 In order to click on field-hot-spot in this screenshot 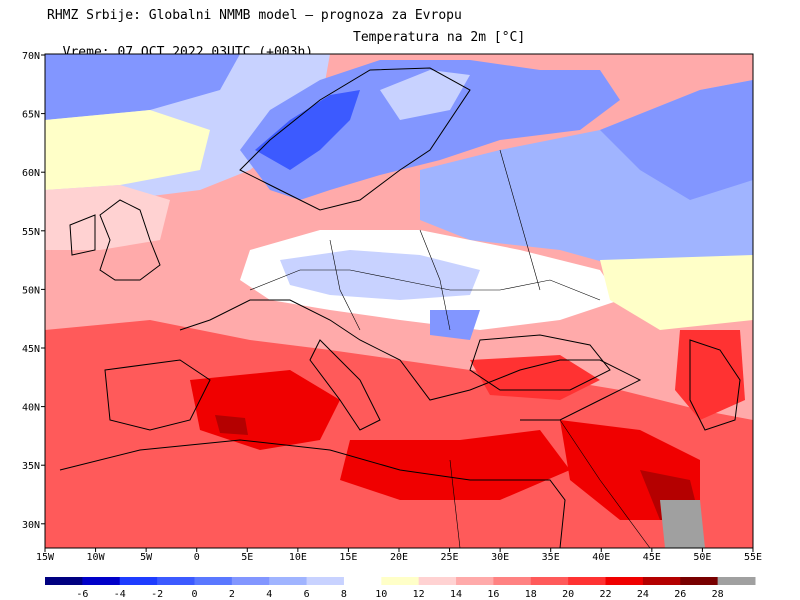, I will do `click(231, 425)`.